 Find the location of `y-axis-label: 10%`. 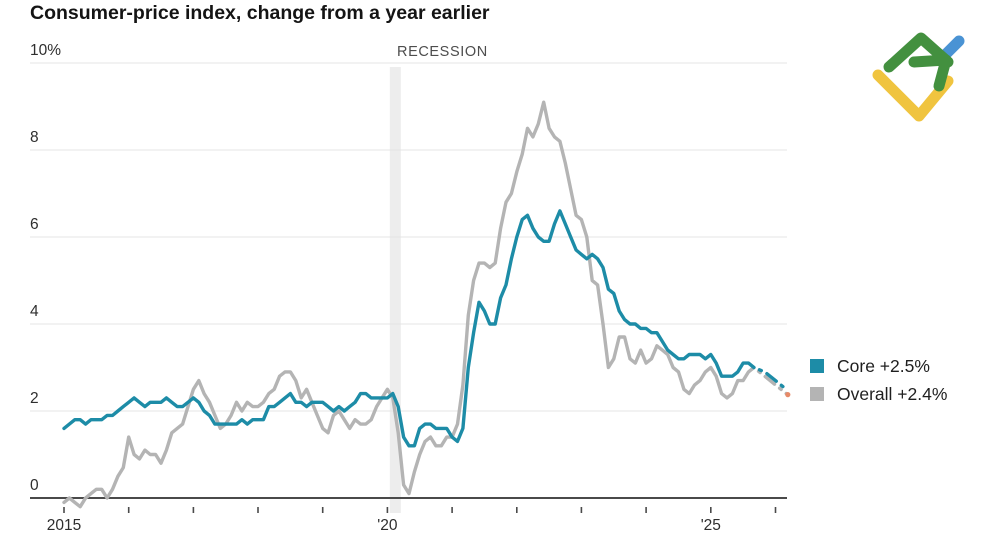

y-axis-label: 10% is located at coordinates (46, 50).